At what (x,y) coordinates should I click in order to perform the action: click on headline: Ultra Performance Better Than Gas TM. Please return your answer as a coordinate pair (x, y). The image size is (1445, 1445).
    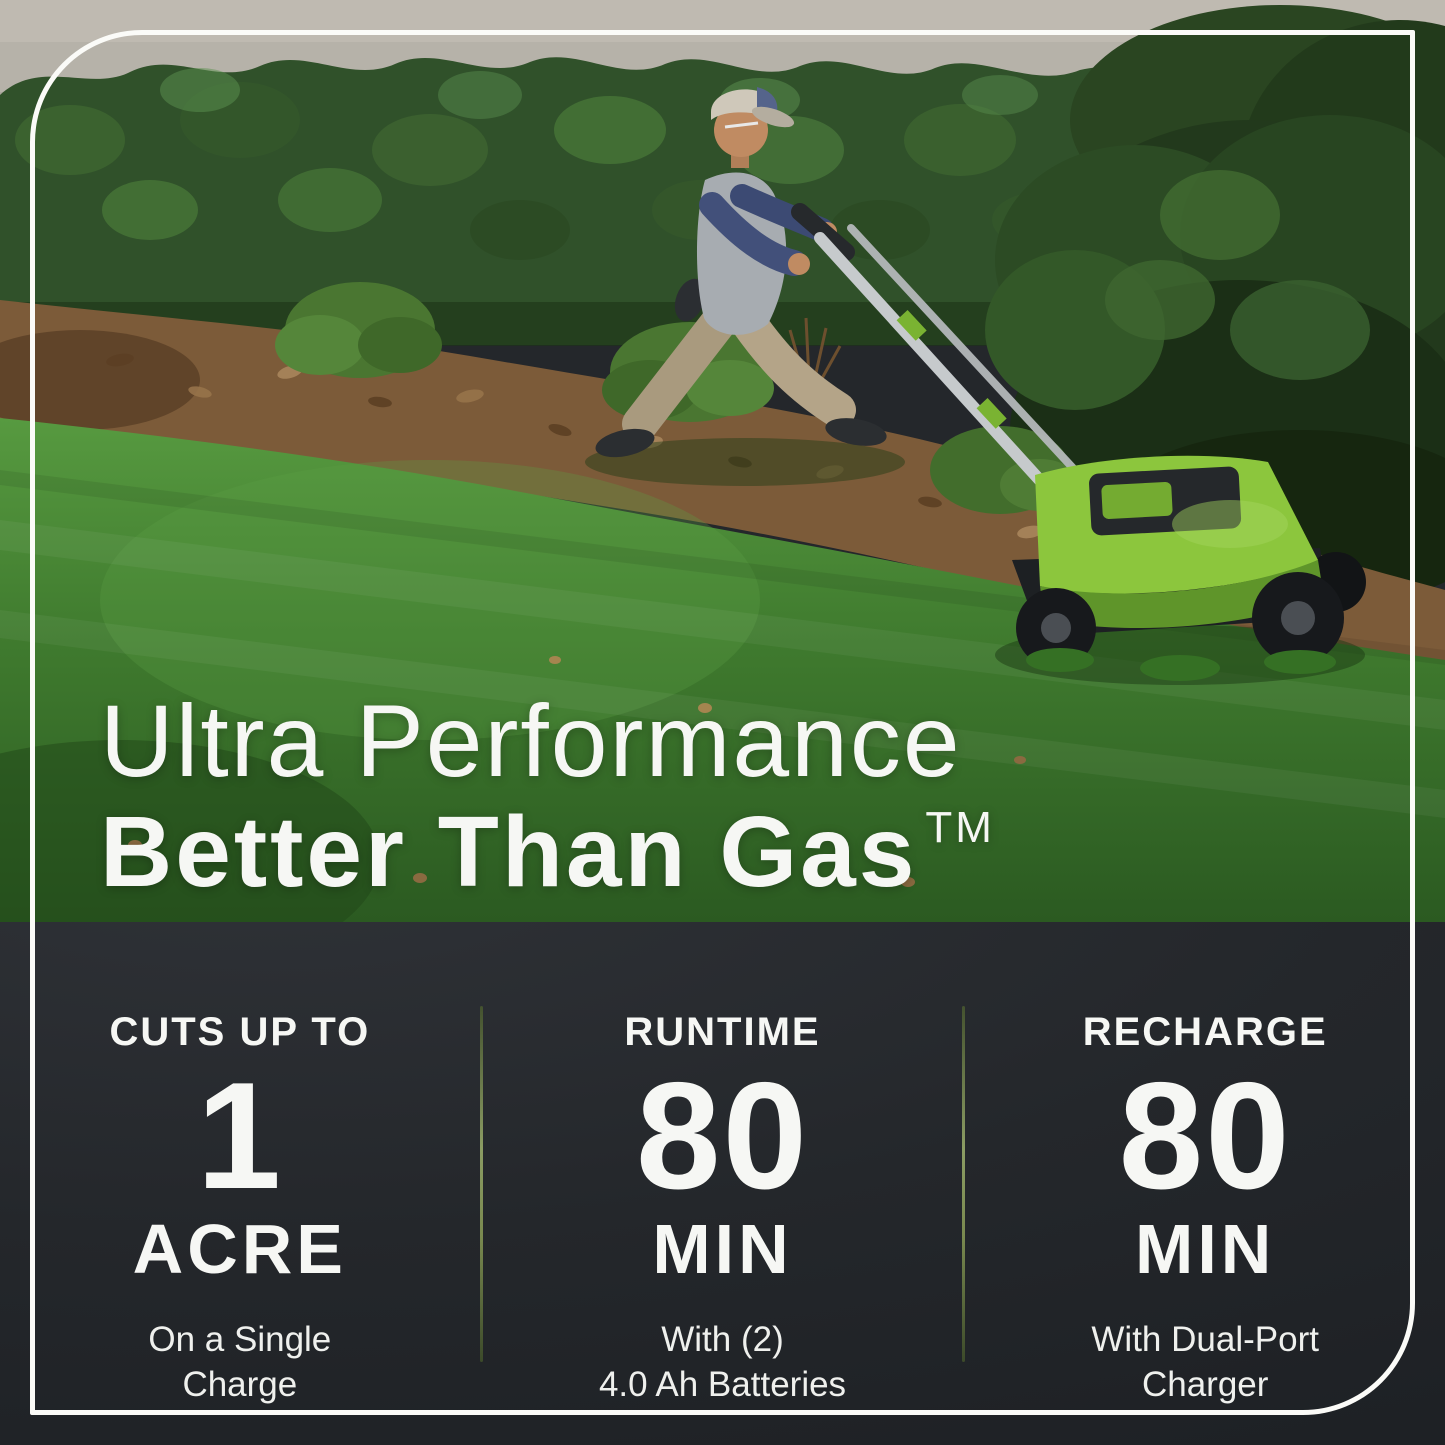
    Looking at the image, I should click on (547, 796).